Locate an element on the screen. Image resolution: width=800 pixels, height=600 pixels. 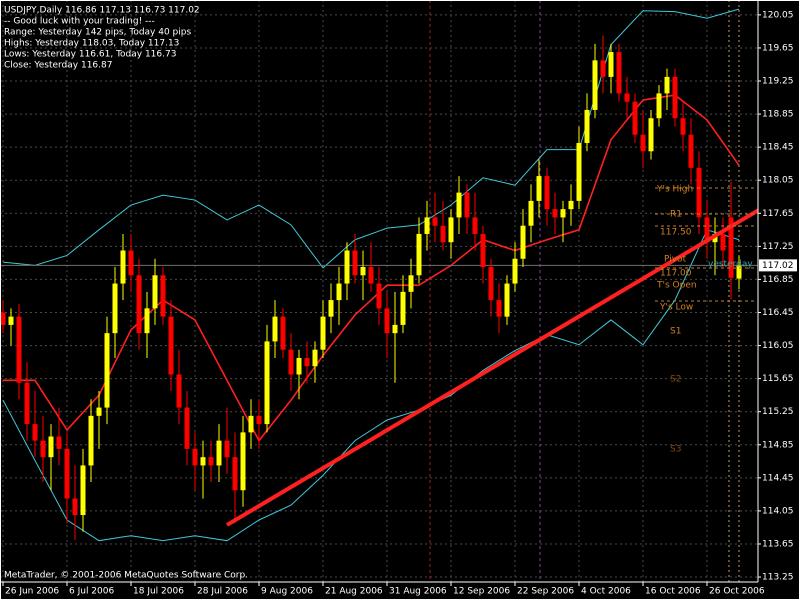
x-tick-label: 26 Oct 2006 is located at coordinates (737, 592).